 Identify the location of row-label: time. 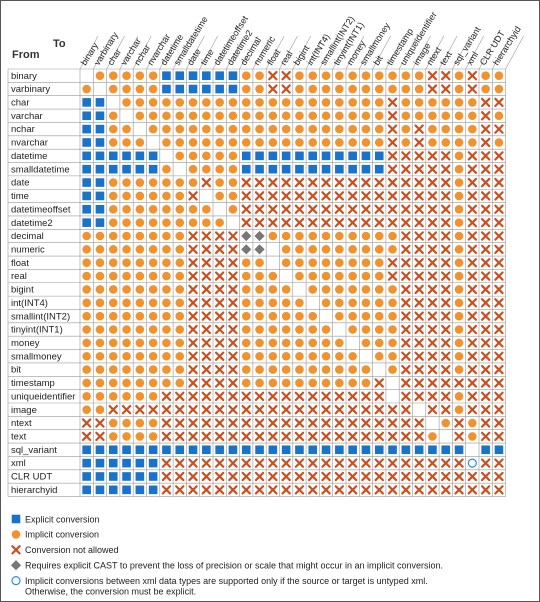
(20, 196).